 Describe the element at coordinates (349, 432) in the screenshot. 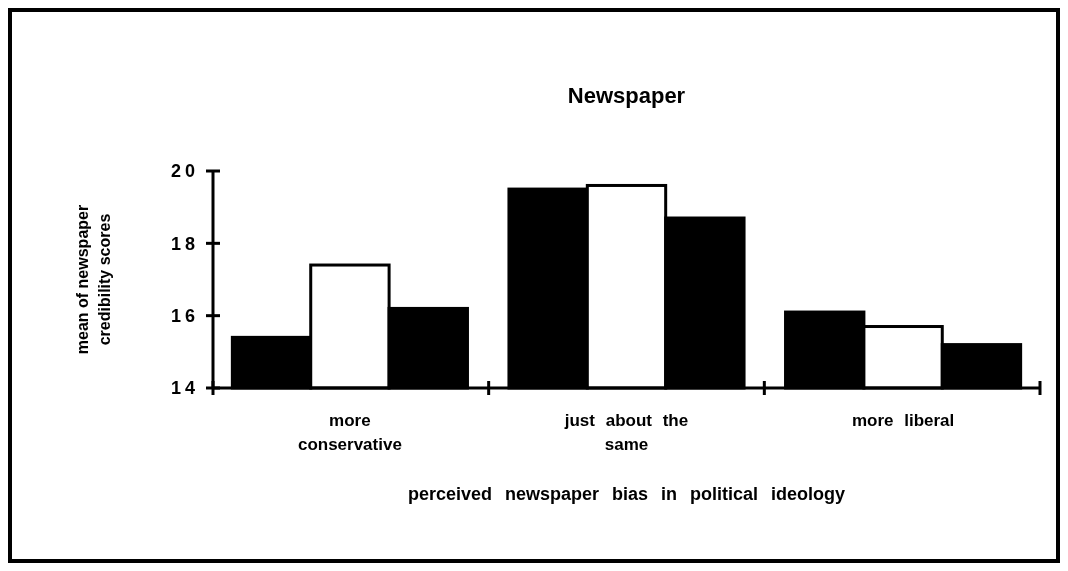

I see `x-tick-label: more conservative` at that location.